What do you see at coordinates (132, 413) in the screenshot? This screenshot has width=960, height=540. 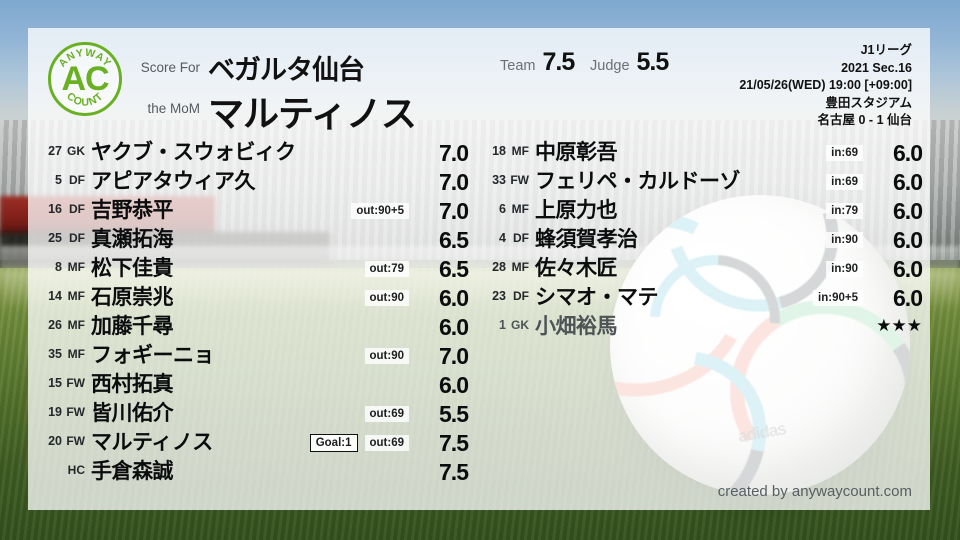 I see `player-name: 皆川佑介` at bounding box center [132, 413].